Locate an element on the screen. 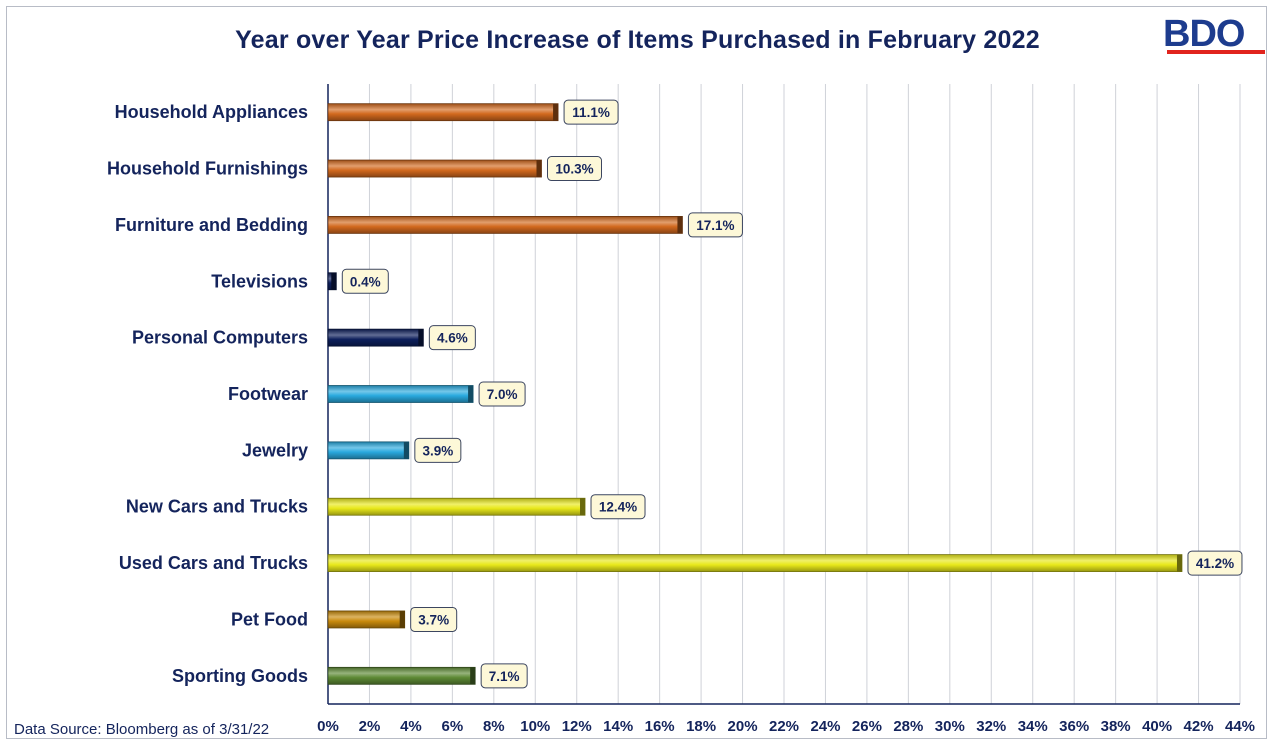 This screenshot has width=1275, height=745. category-label: Household Furnishings is located at coordinates (207, 169).